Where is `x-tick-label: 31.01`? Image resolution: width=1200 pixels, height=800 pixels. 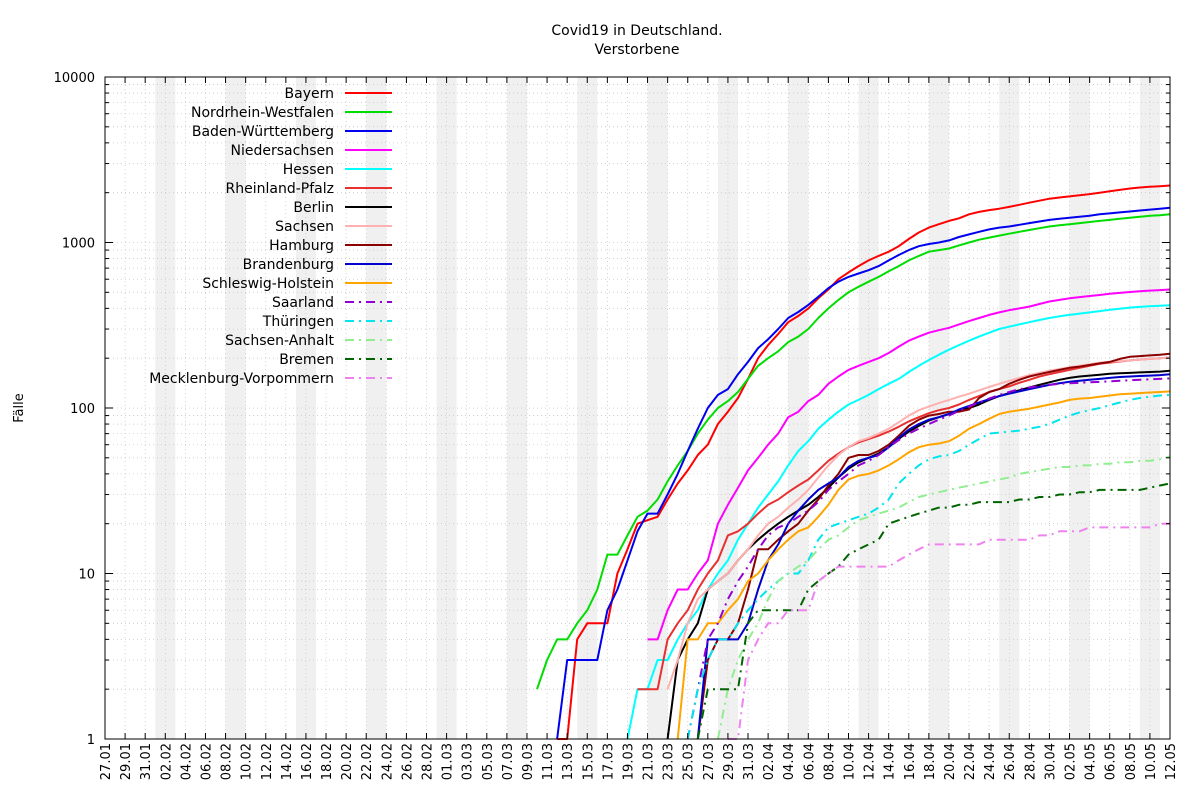
x-tick-label: 31.01 is located at coordinates (146, 761).